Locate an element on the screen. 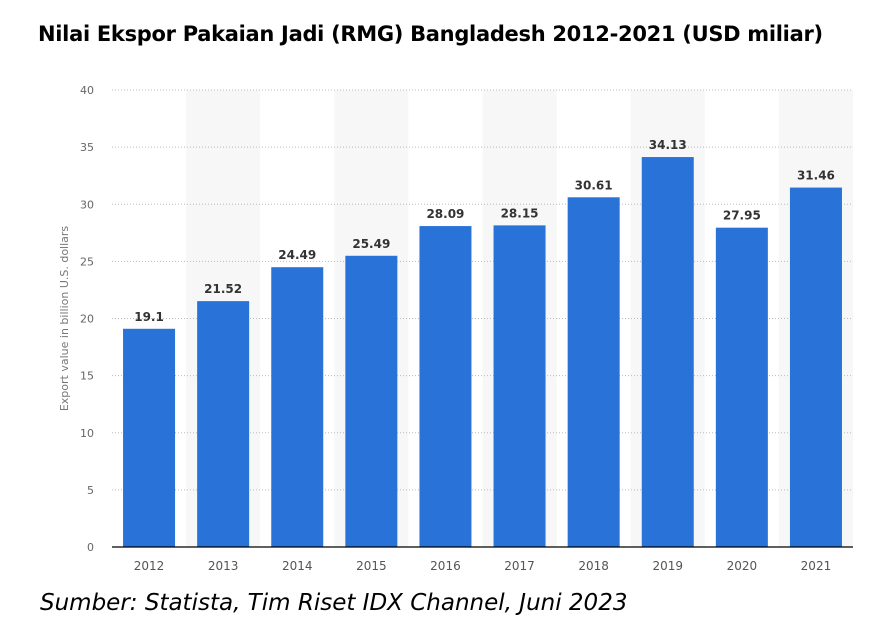 Image resolution: width=890 pixels, height=636 pixels. x-tick-label: 2017 is located at coordinates (519, 566).